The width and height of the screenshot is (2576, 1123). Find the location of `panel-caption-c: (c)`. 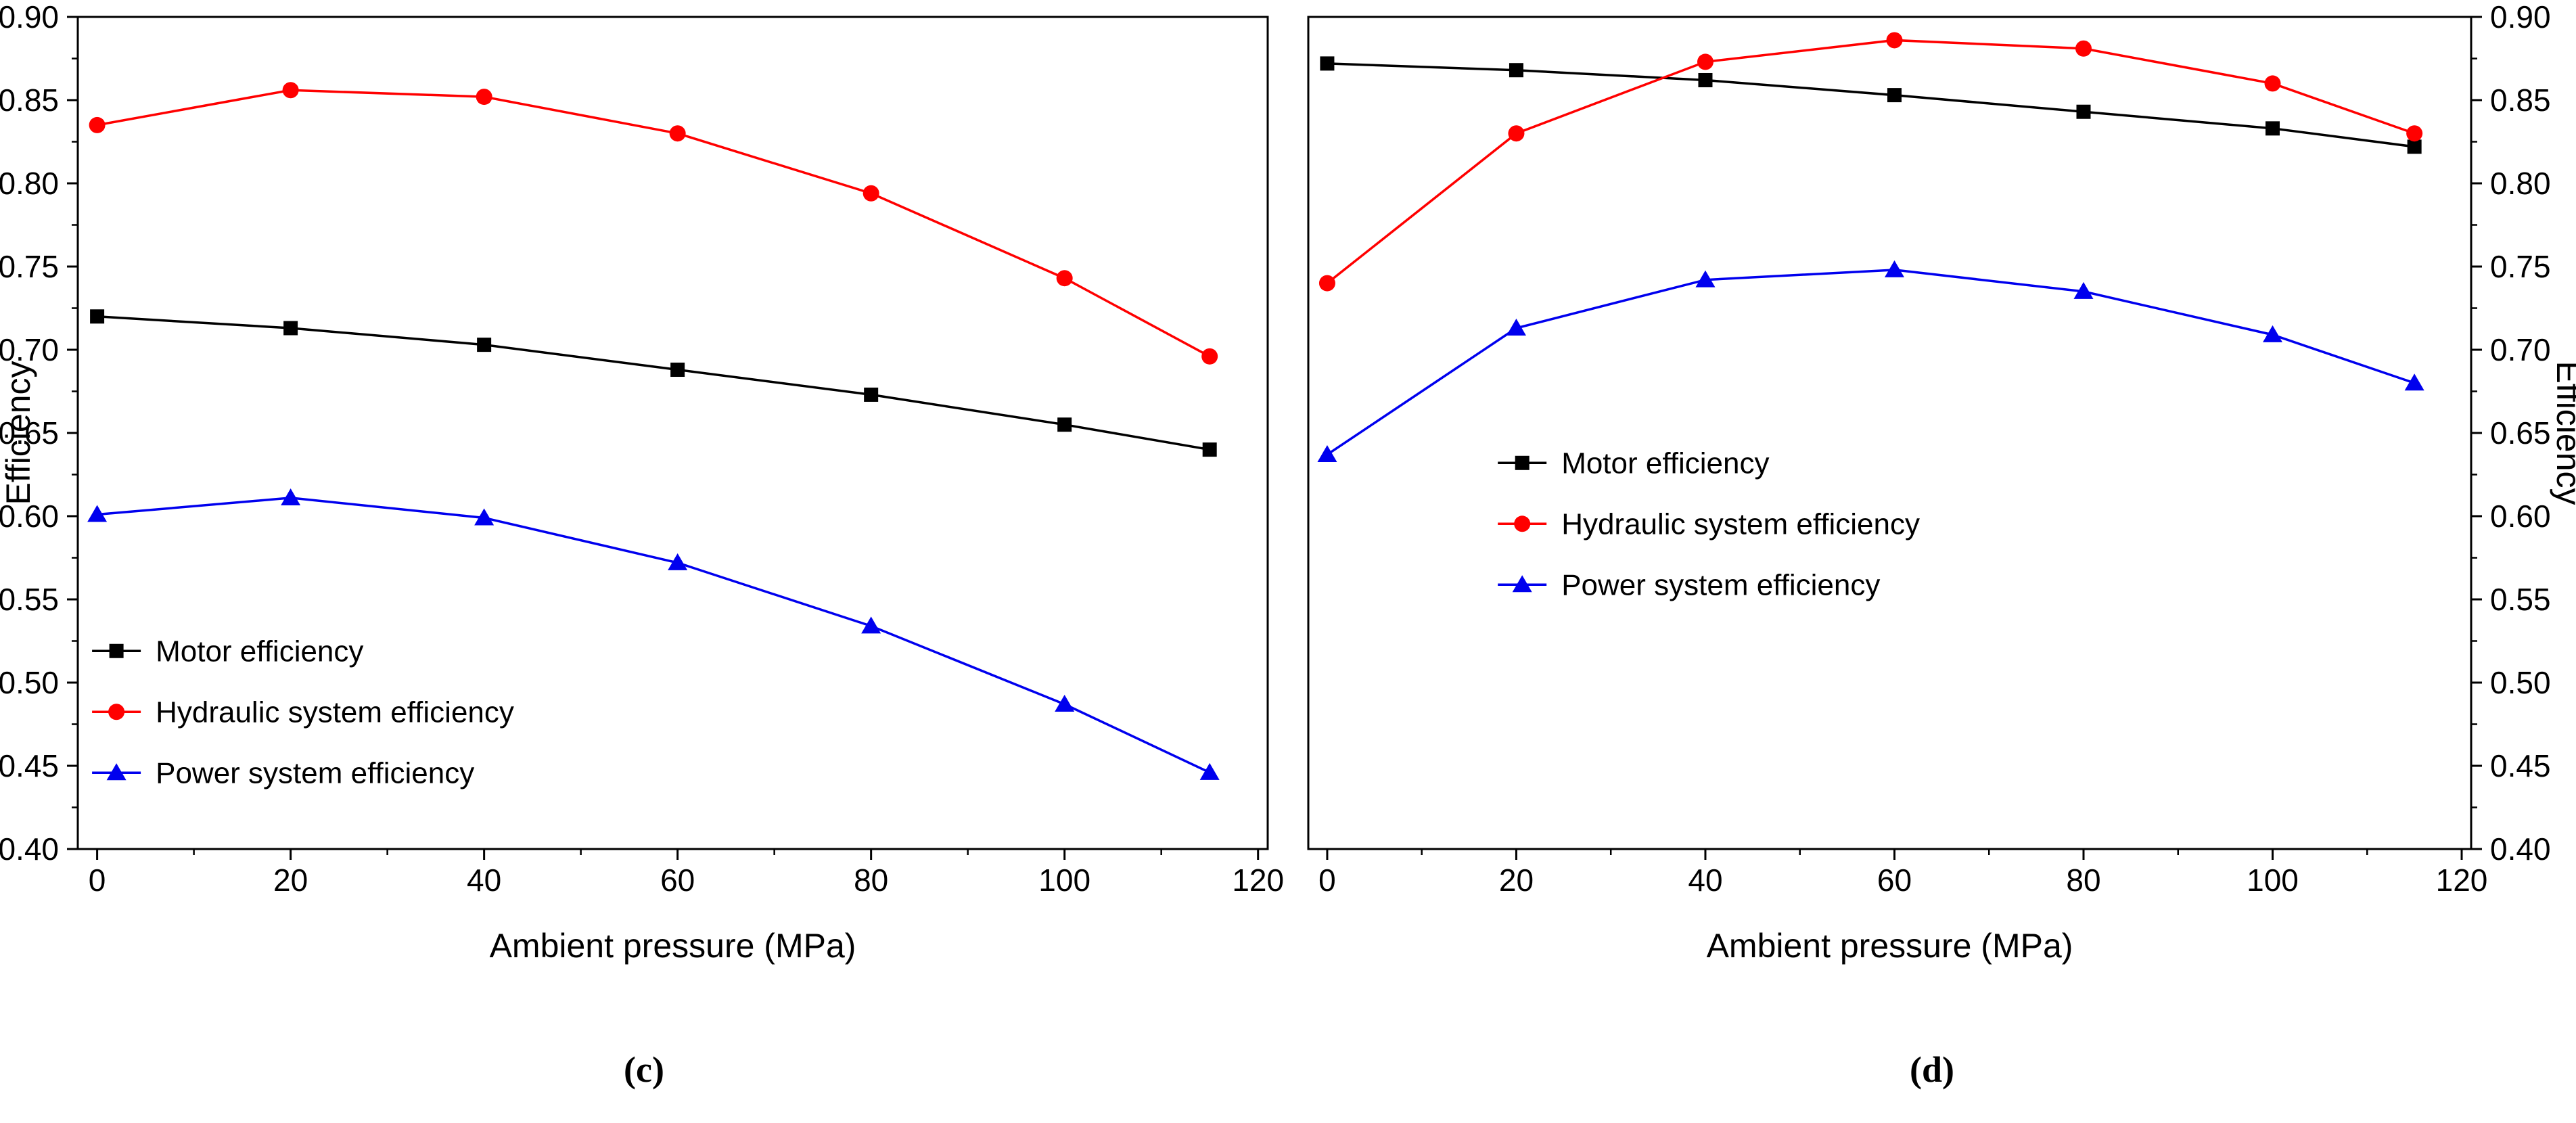

panel-caption-c: (c) is located at coordinates (644, 1069).